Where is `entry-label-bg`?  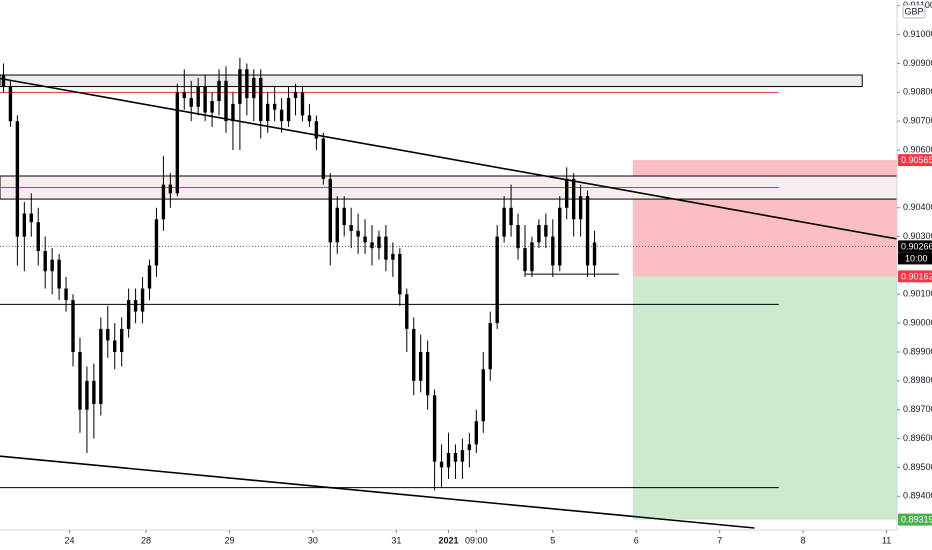 entry-label-bg is located at coordinates (915, 276).